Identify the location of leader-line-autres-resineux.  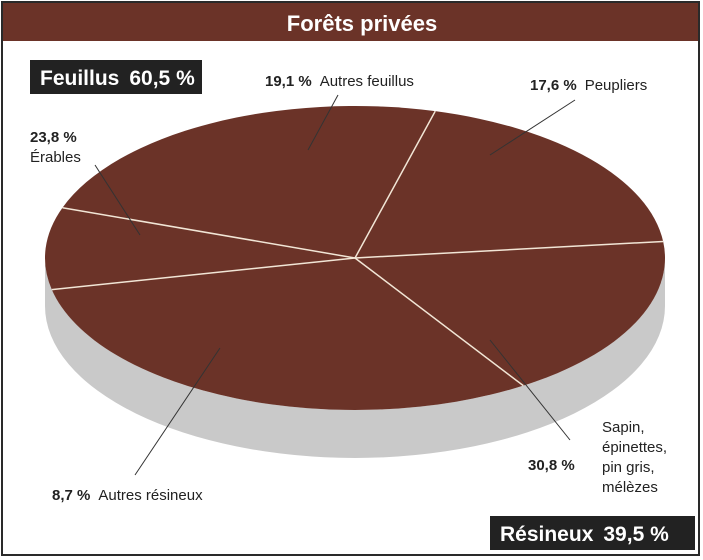
(177, 411).